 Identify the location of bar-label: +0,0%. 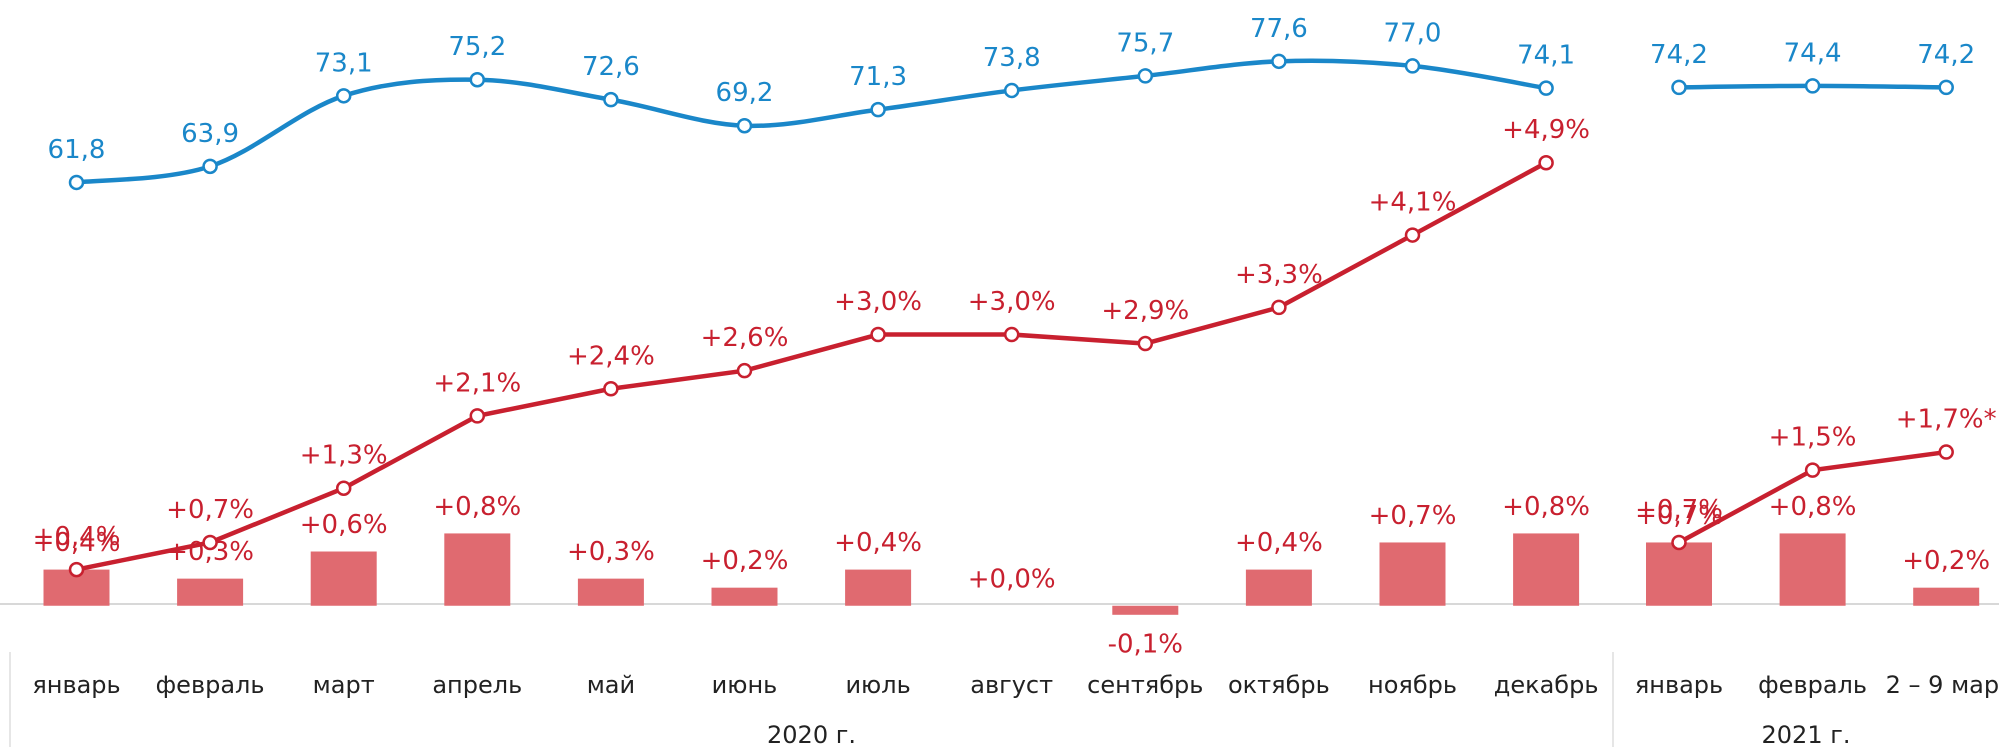
(1012, 579).